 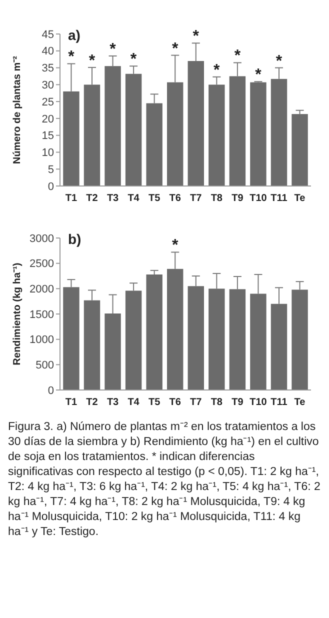 What do you see at coordinates (48, 102) in the screenshot?
I see `y-tick-label: 25` at bounding box center [48, 102].